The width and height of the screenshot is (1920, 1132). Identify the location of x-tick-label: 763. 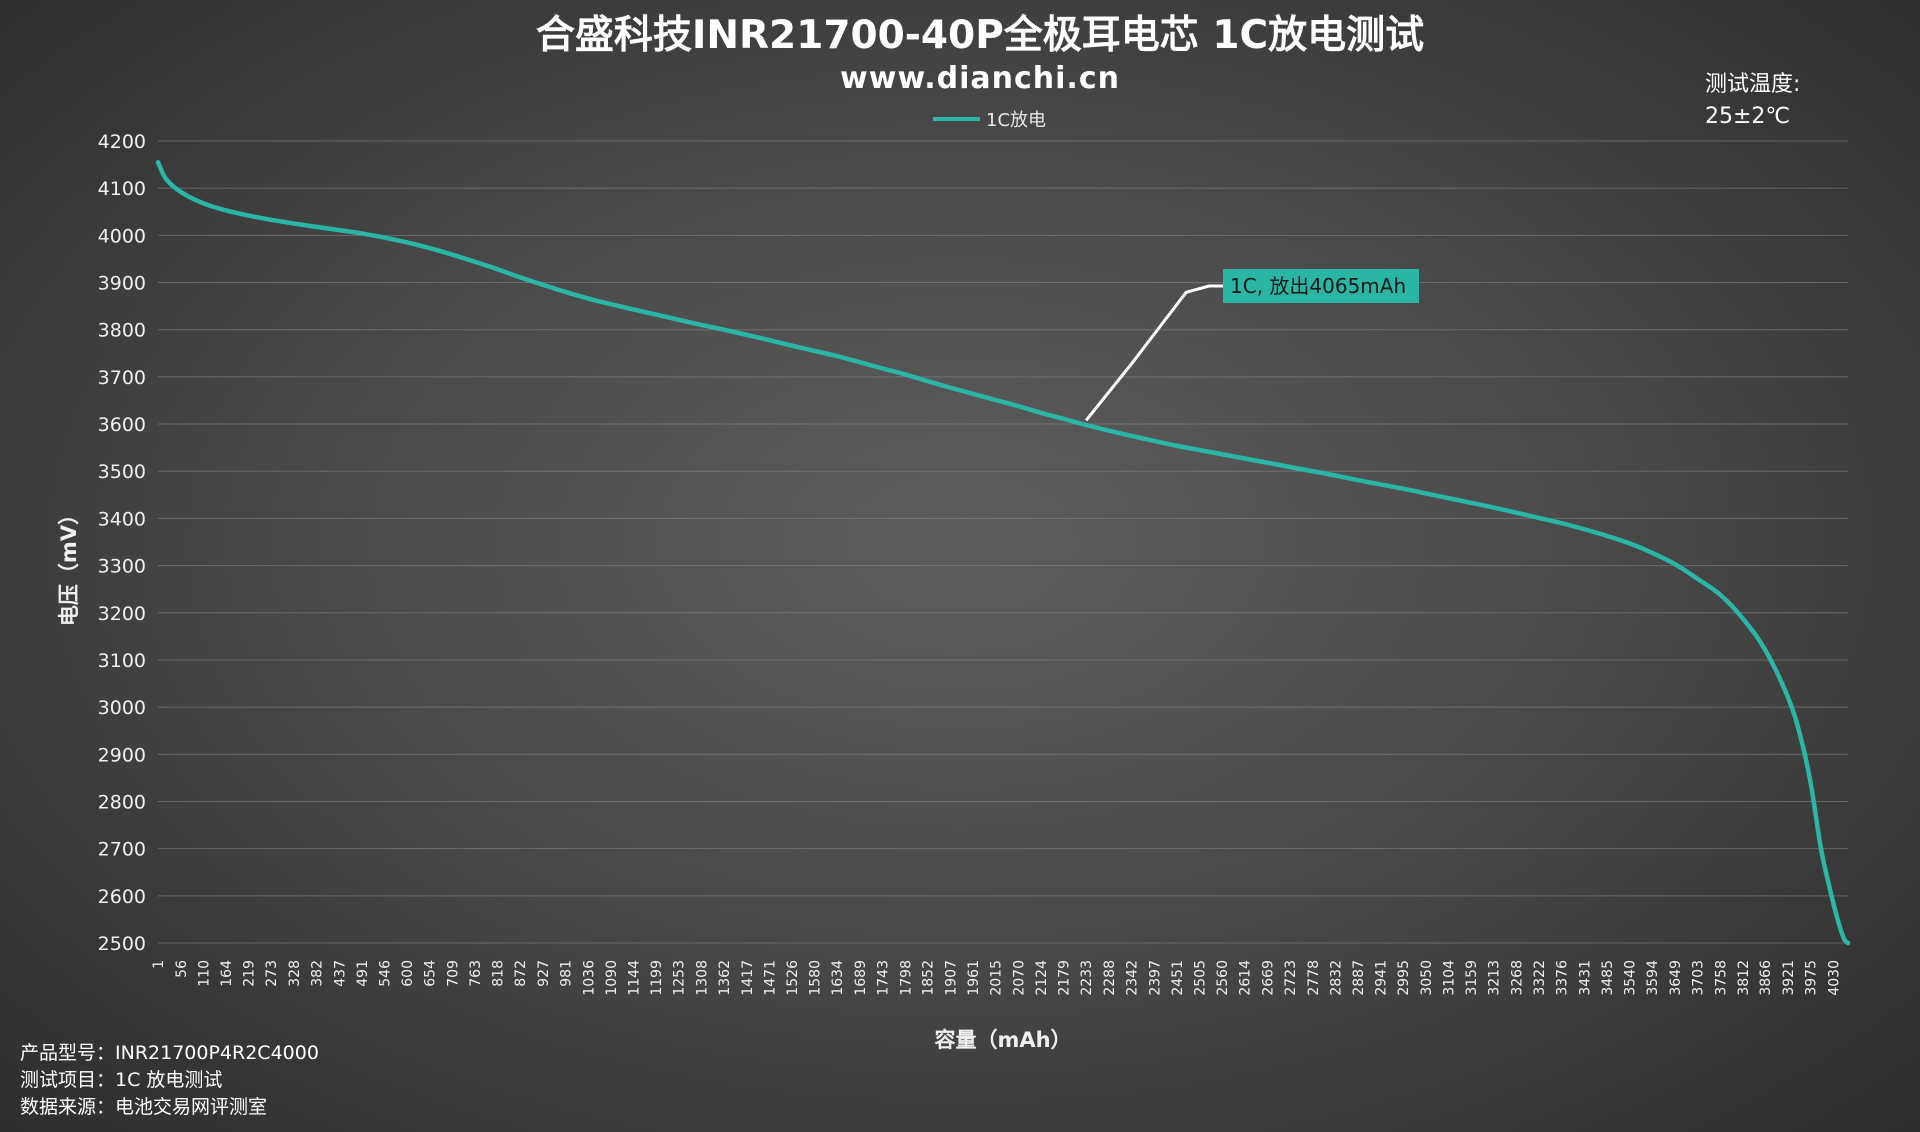
(476, 973).